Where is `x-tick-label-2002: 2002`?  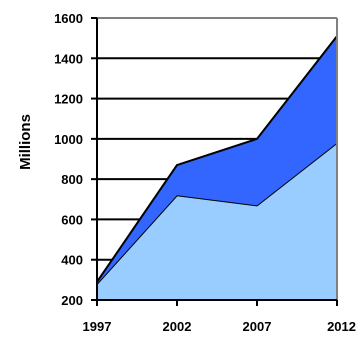 x-tick-label-2002: 2002 is located at coordinates (177, 326).